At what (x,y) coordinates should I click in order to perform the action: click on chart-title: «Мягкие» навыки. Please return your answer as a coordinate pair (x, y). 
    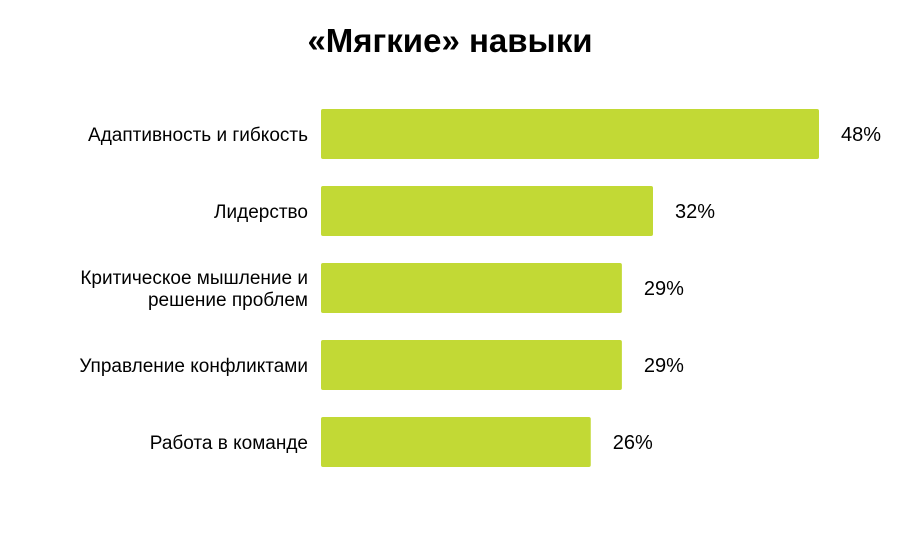
    Looking at the image, I should click on (450, 40).